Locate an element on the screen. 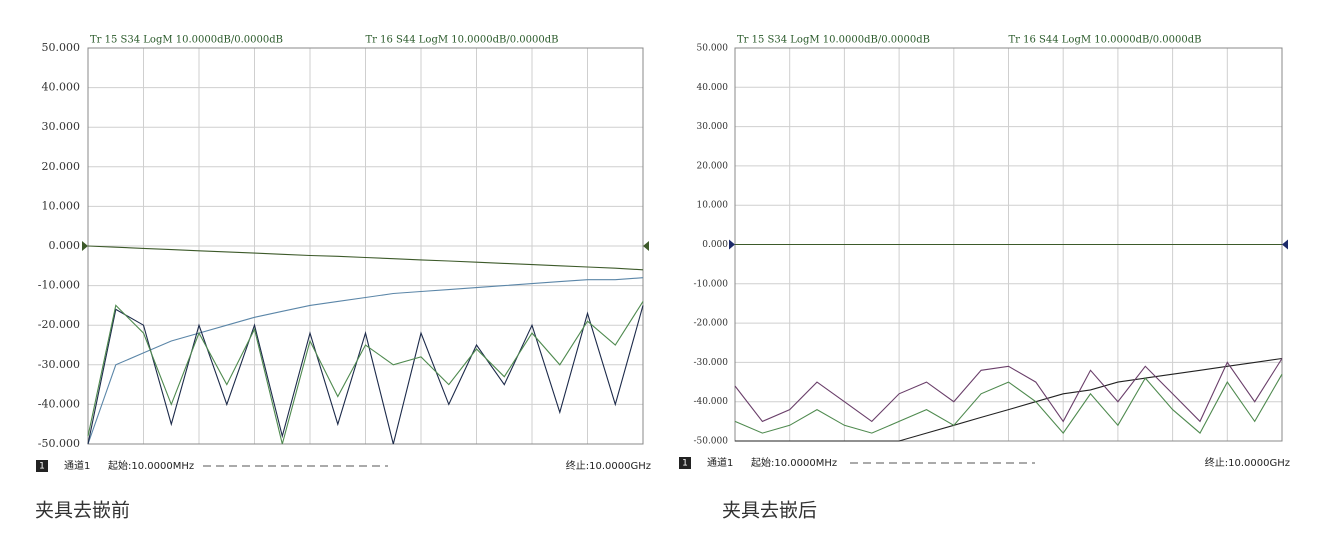  caption: 夹具去嵌前 is located at coordinates (82, 511).